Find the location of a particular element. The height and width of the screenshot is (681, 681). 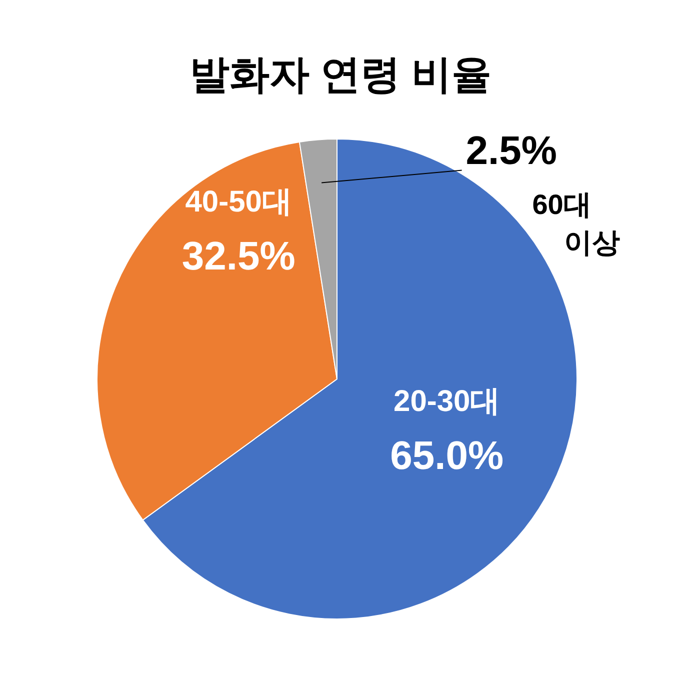

title: 발화자 연령 비율 is located at coordinates (340, 75).